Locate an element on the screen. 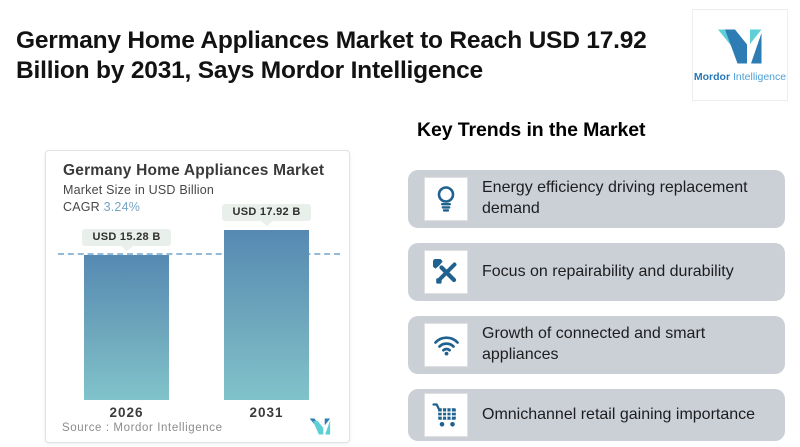 Image resolution: width=800 pixels, height=447 pixels. trend-card-repairability: Focus on repairability and durability is located at coordinates (596, 272).